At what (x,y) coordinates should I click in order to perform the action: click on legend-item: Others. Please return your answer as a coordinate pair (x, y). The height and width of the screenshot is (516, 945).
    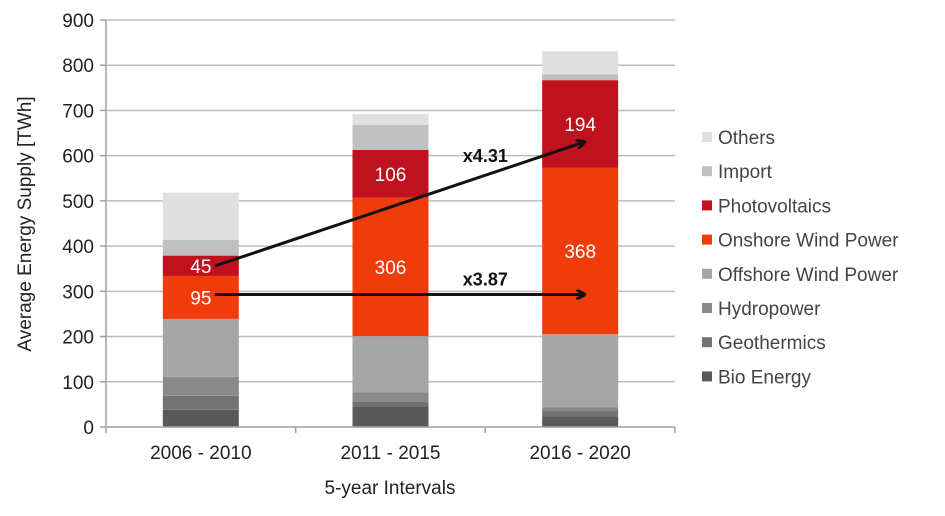
    Looking at the image, I should click on (738, 138).